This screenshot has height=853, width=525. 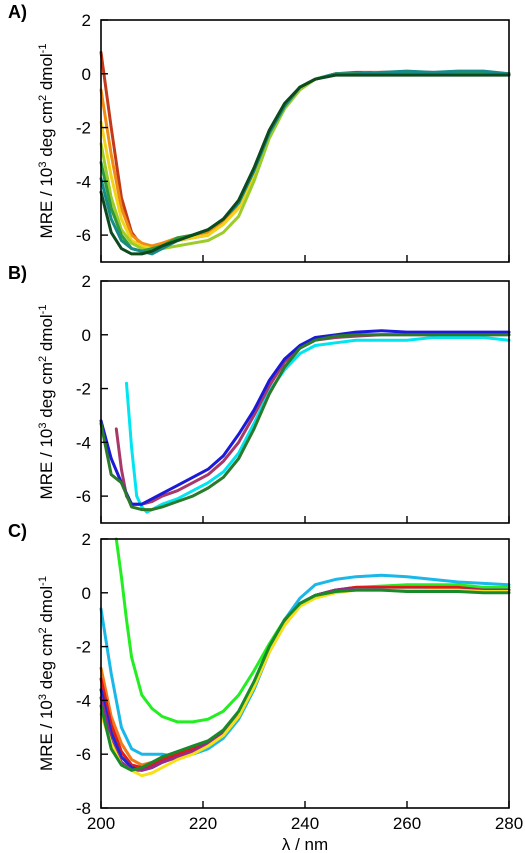 What do you see at coordinates (17, 12) in the screenshot?
I see `panel-label: A)` at bounding box center [17, 12].